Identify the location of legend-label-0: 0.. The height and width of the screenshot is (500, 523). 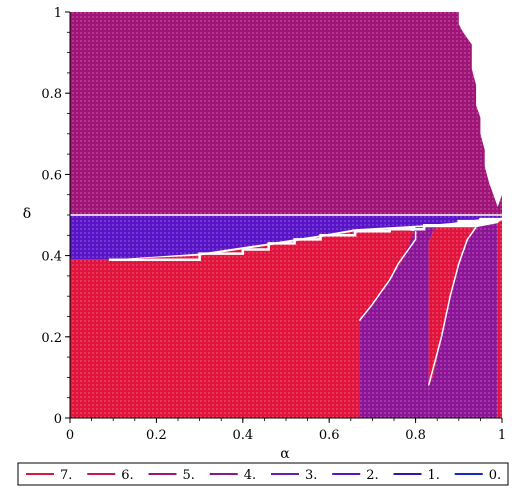
(495, 475).